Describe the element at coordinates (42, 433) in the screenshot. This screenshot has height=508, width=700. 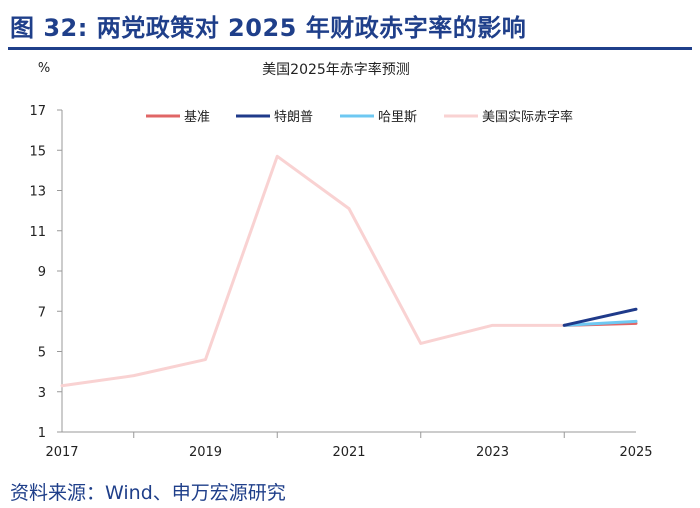
I see `y-tick-label: 1` at that location.